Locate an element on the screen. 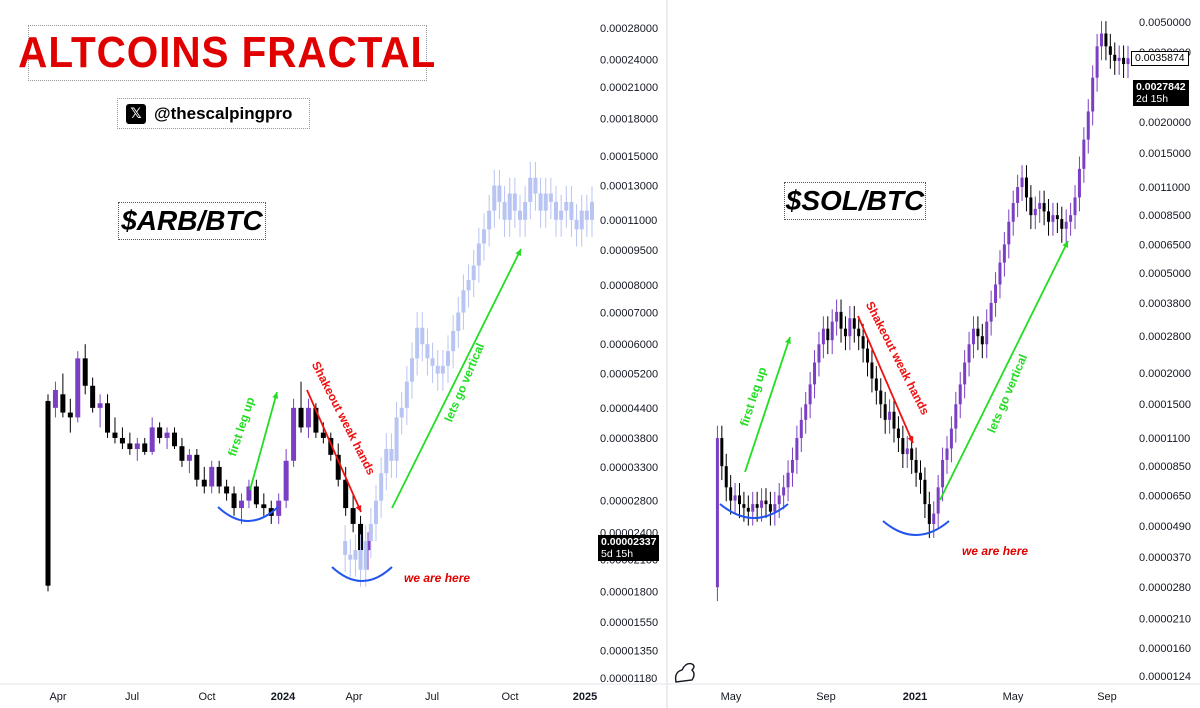 Image resolution: width=1200 pixels, height=708 pixels. arb-ytick: 0.00002800 is located at coordinates (629, 502).